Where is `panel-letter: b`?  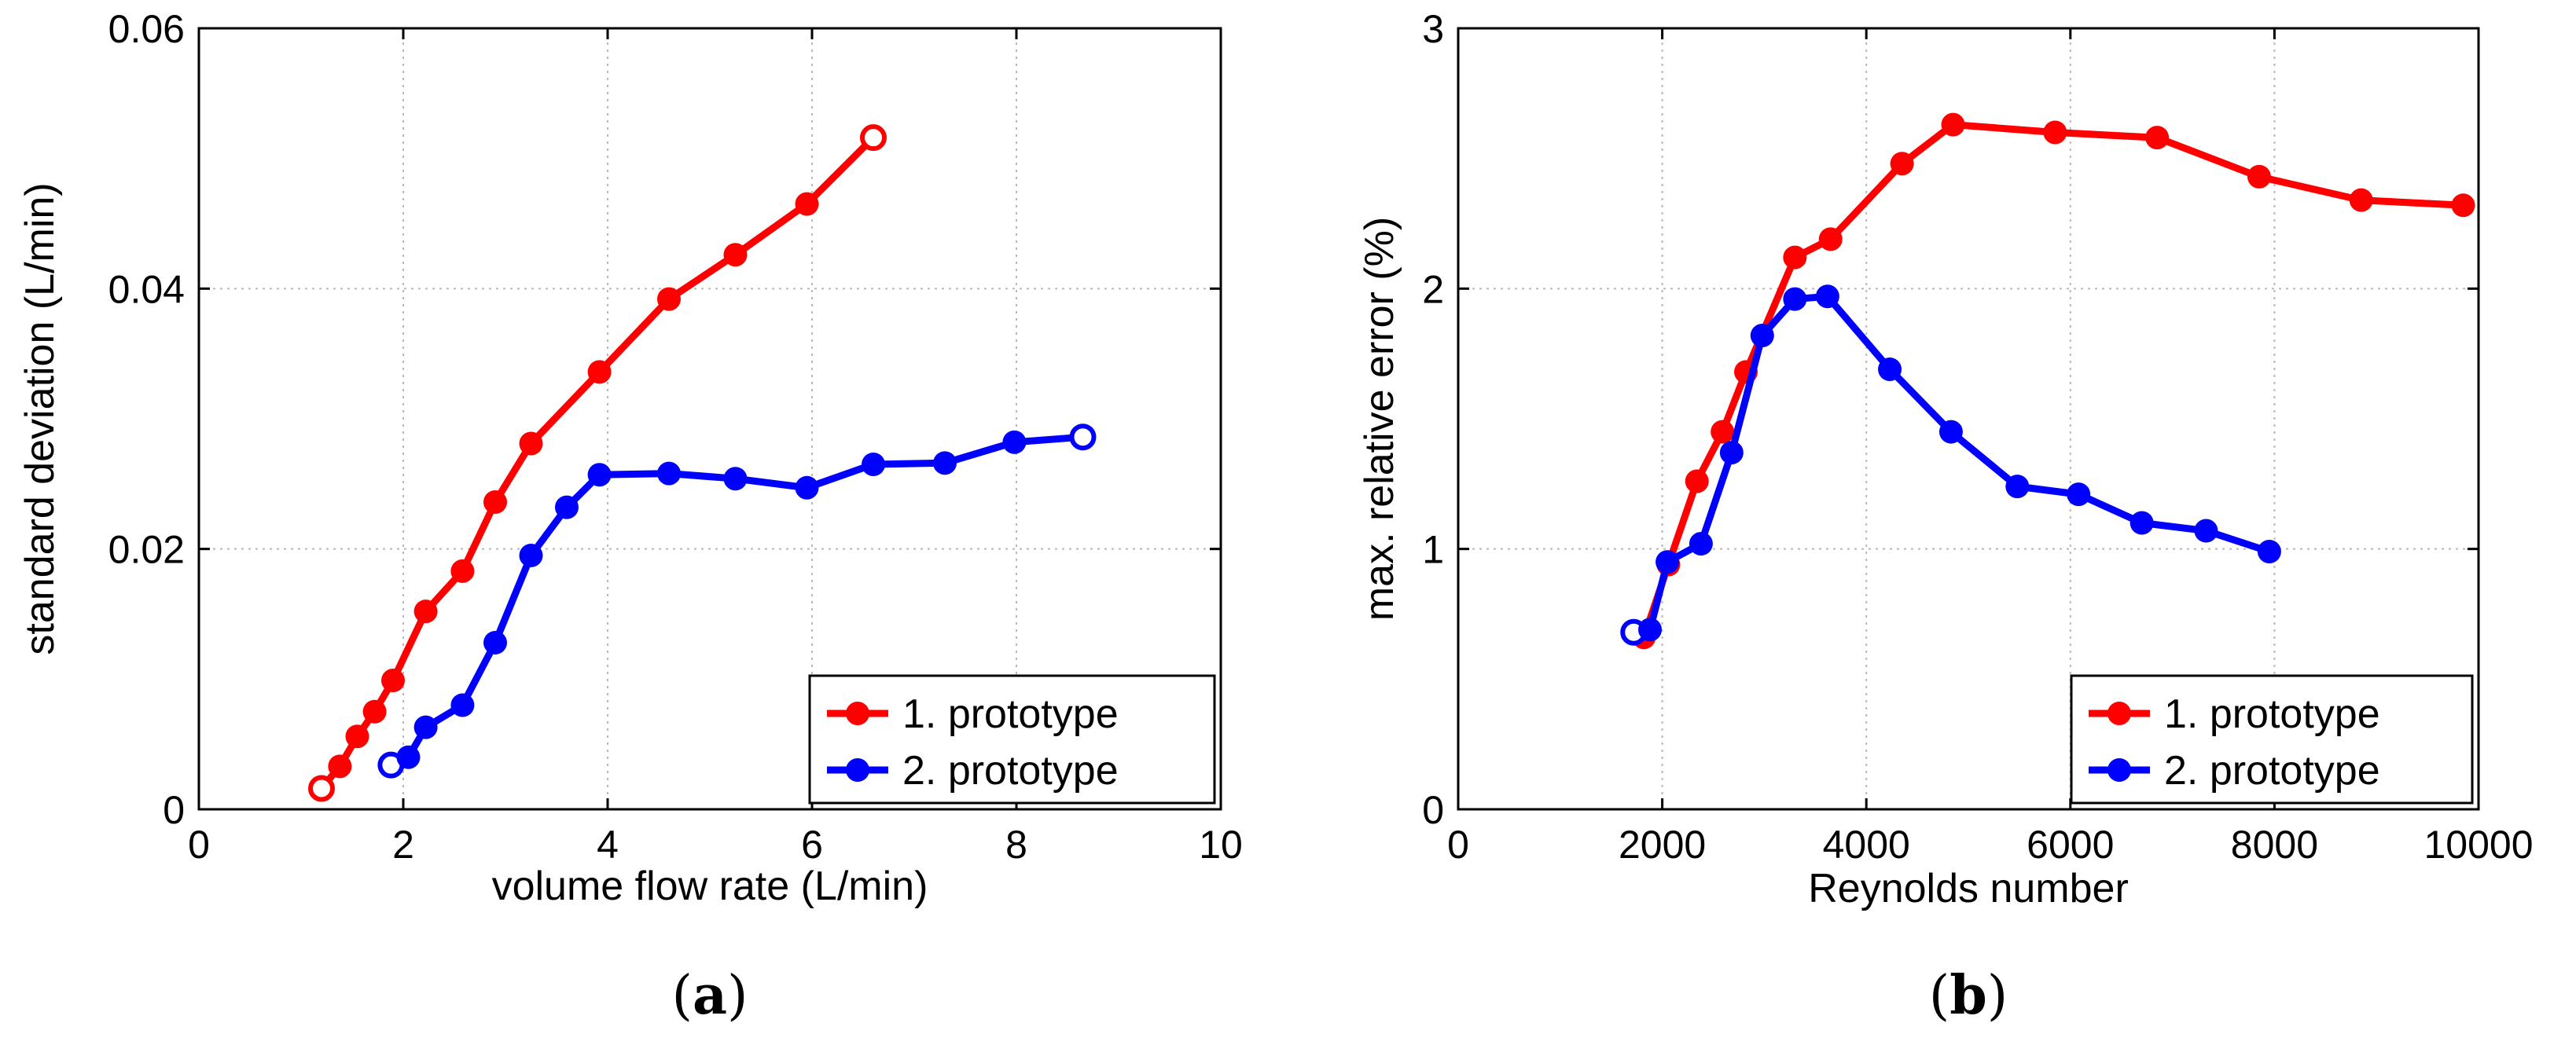 panel-letter: b is located at coordinates (1968, 995).